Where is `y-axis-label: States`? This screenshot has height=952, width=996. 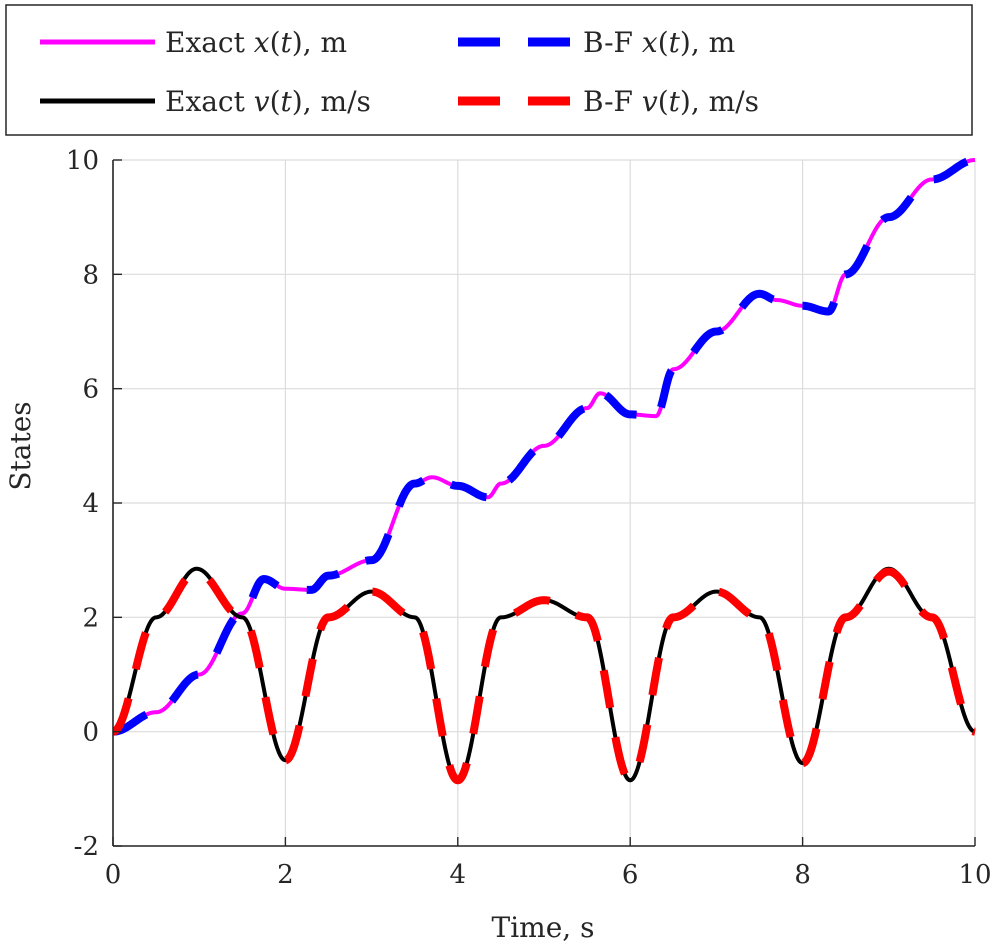 y-axis-label: States is located at coordinates (20, 445).